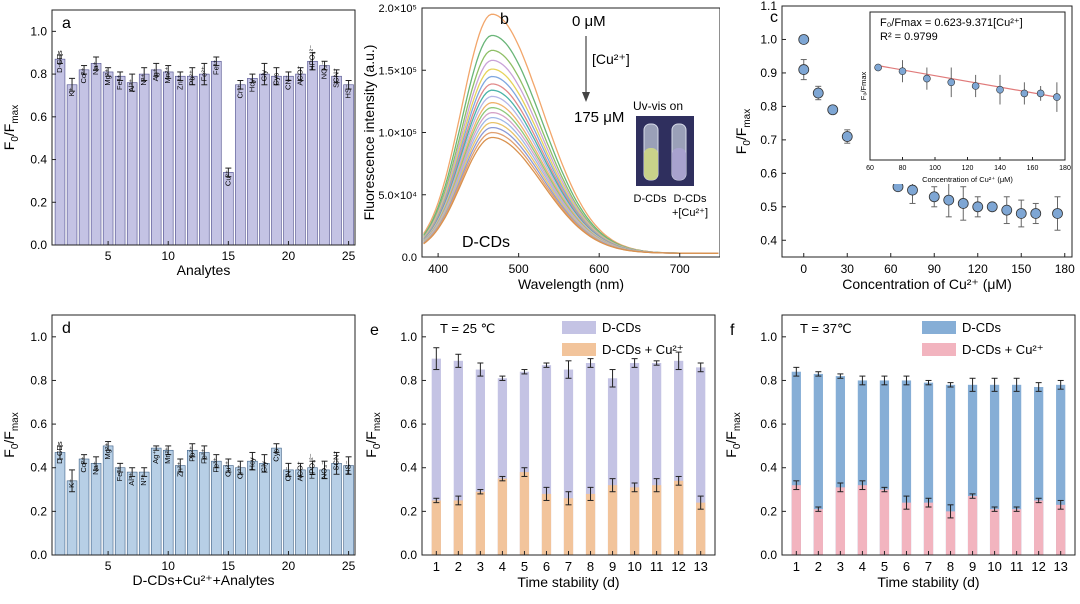 This screenshot has width=1080, height=604. What do you see at coordinates (589, 21) in the screenshot?
I see `annotation-start: 0 μM` at bounding box center [589, 21].